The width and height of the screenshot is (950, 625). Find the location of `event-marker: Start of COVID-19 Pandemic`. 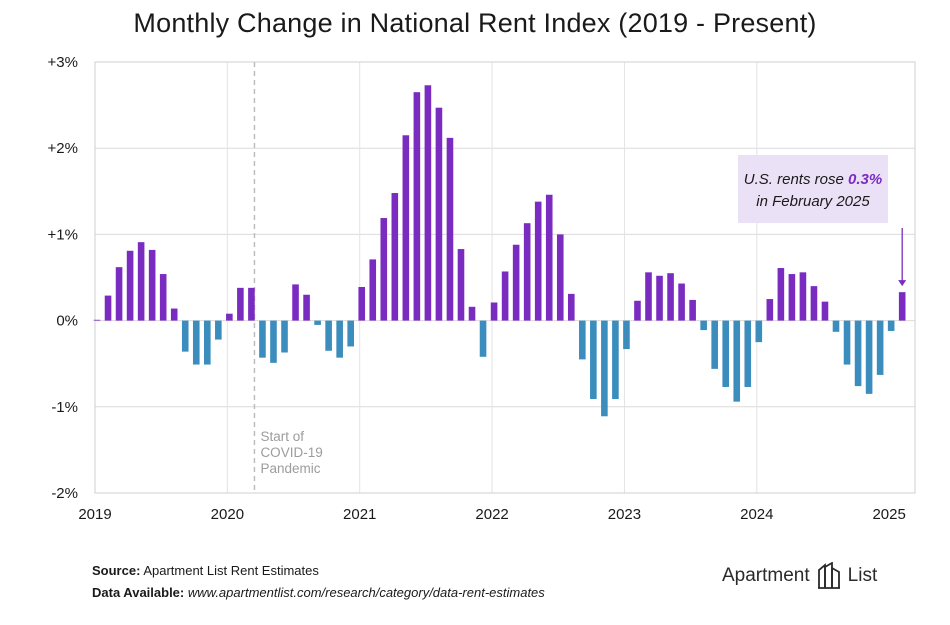

event-marker: Start of COVID-19 Pandemic is located at coordinates (288, 277).